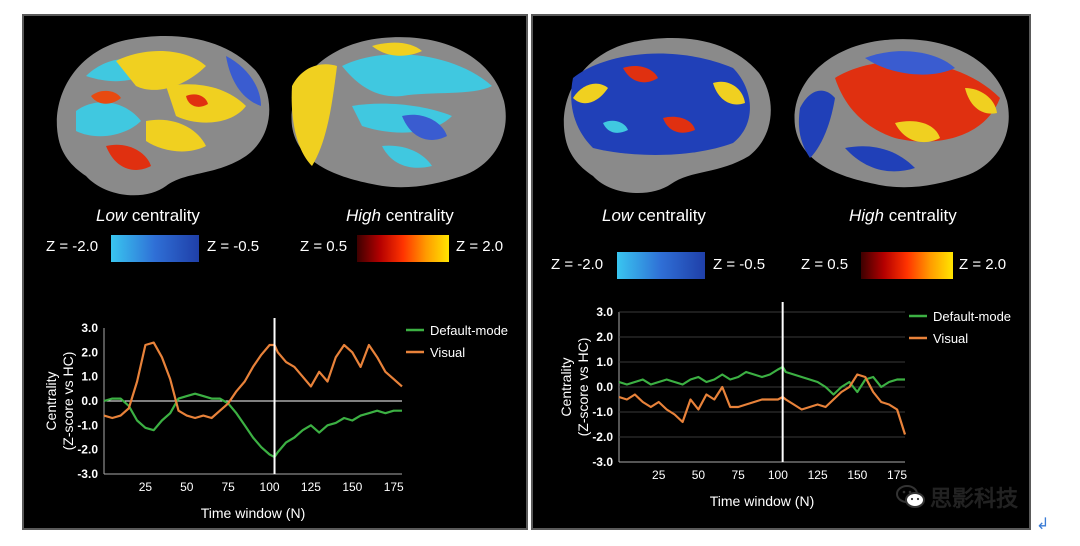  What do you see at coordinates (901, 113) in the screenshot?
I see `brain-medial-right` at bounding box center [901, 113].